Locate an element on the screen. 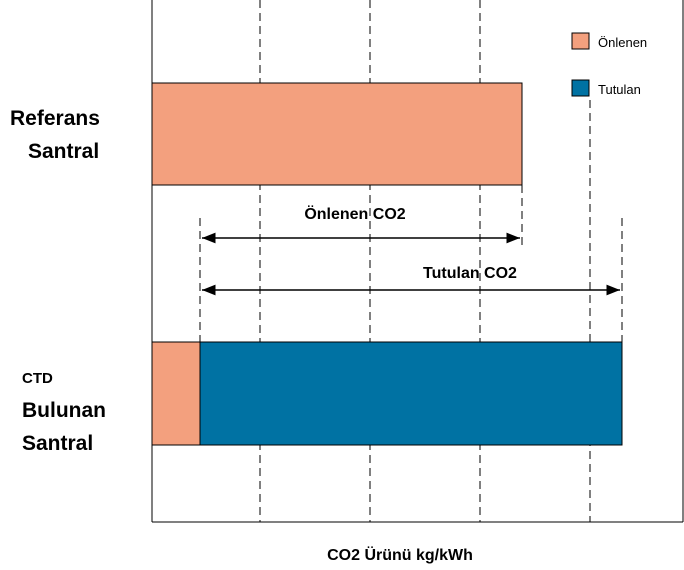  bar-captured is located at coordinates (411, 393).